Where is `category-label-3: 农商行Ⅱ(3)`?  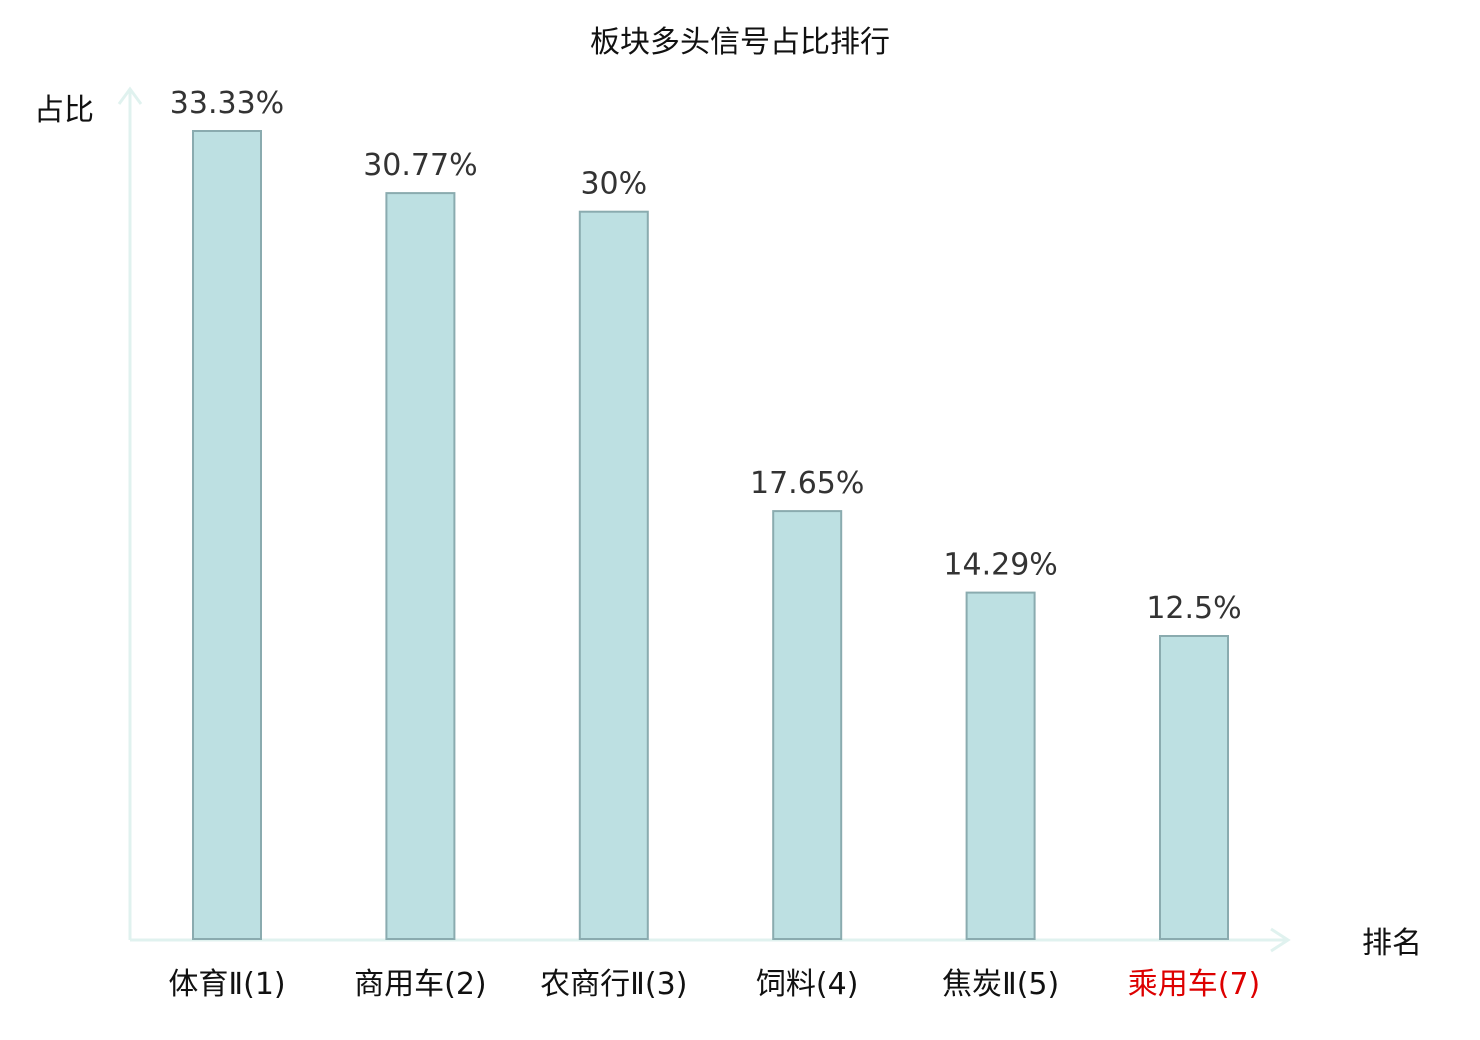
category-label-3: 农商行Ⅱ(3) is located at coordinates (613, 984).